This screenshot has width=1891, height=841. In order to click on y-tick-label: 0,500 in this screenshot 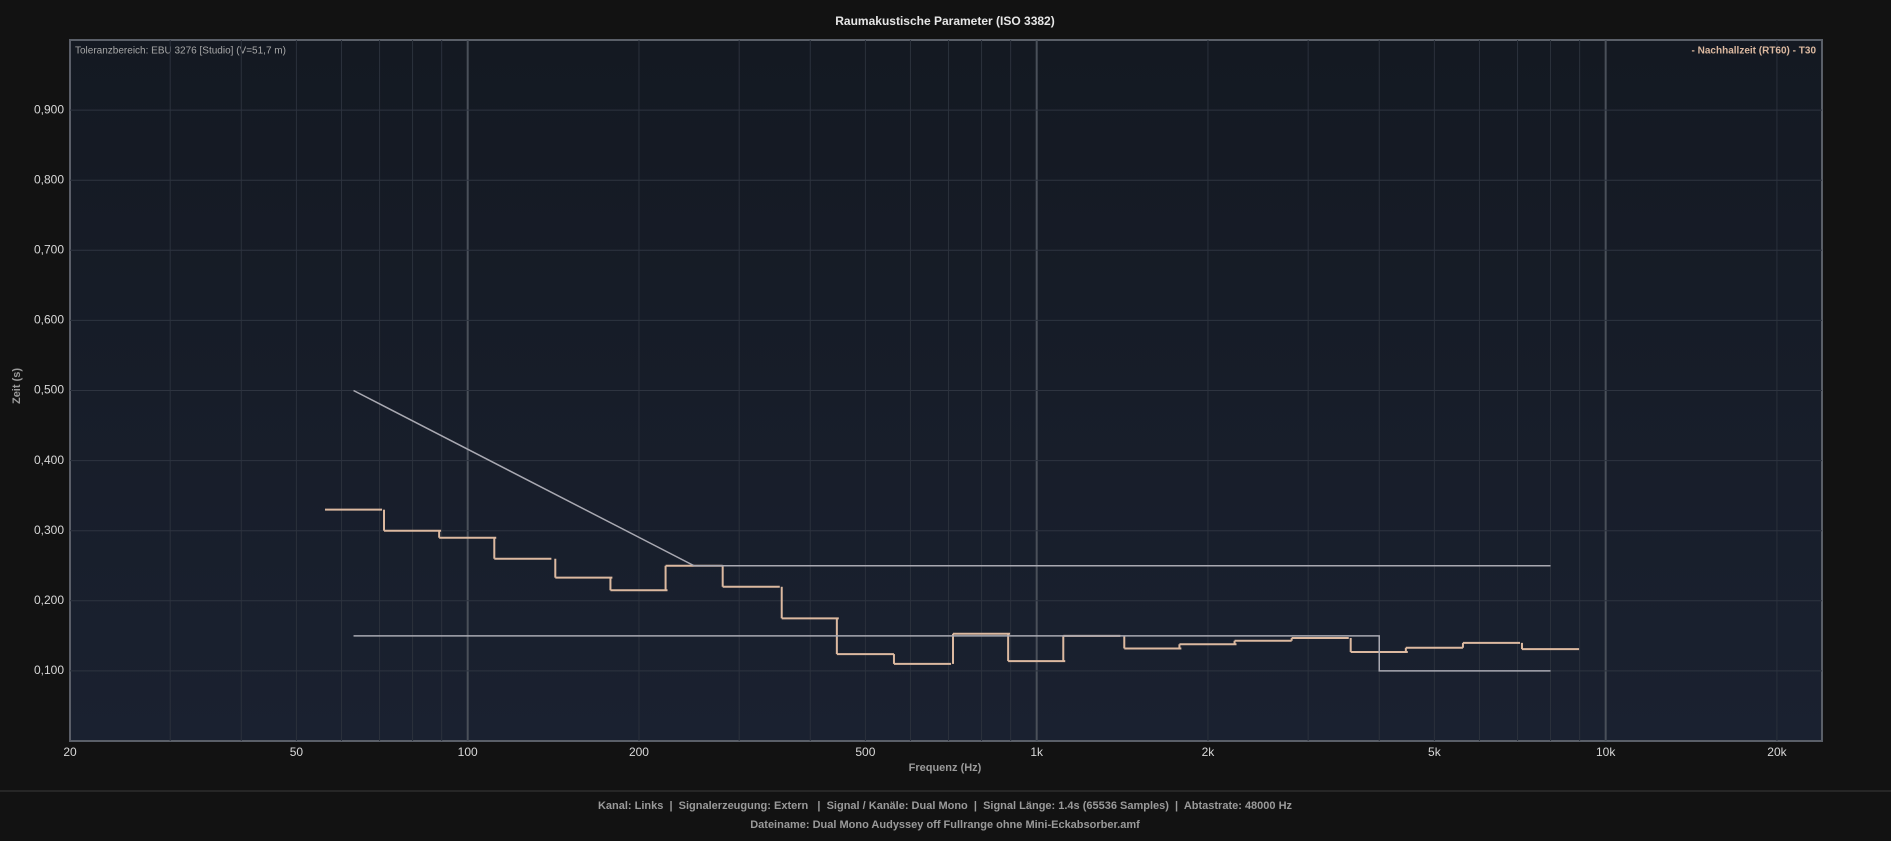, I will do `click(49, 390)`.